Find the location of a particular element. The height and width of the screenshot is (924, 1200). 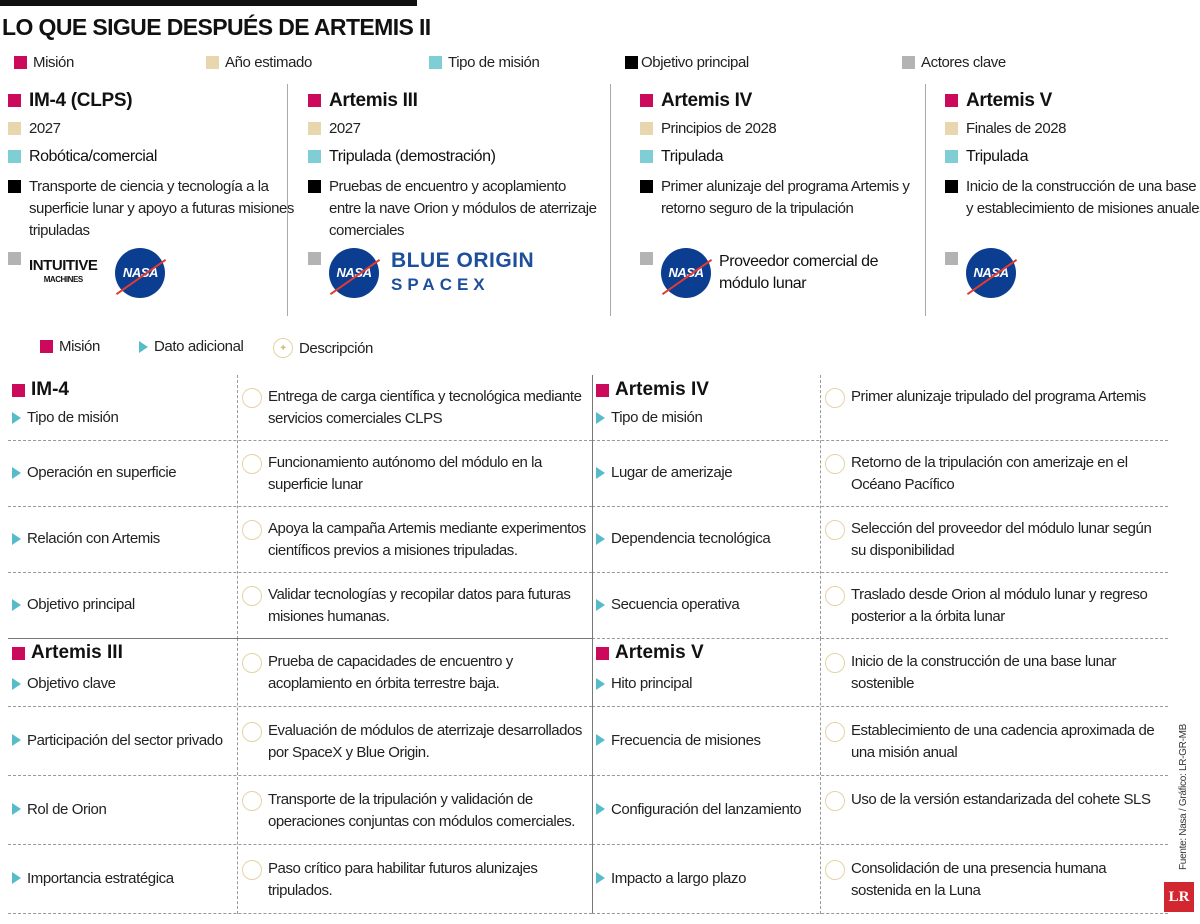

mission-name: IM-4 (CLPS) is located at coordinates (153, 101).